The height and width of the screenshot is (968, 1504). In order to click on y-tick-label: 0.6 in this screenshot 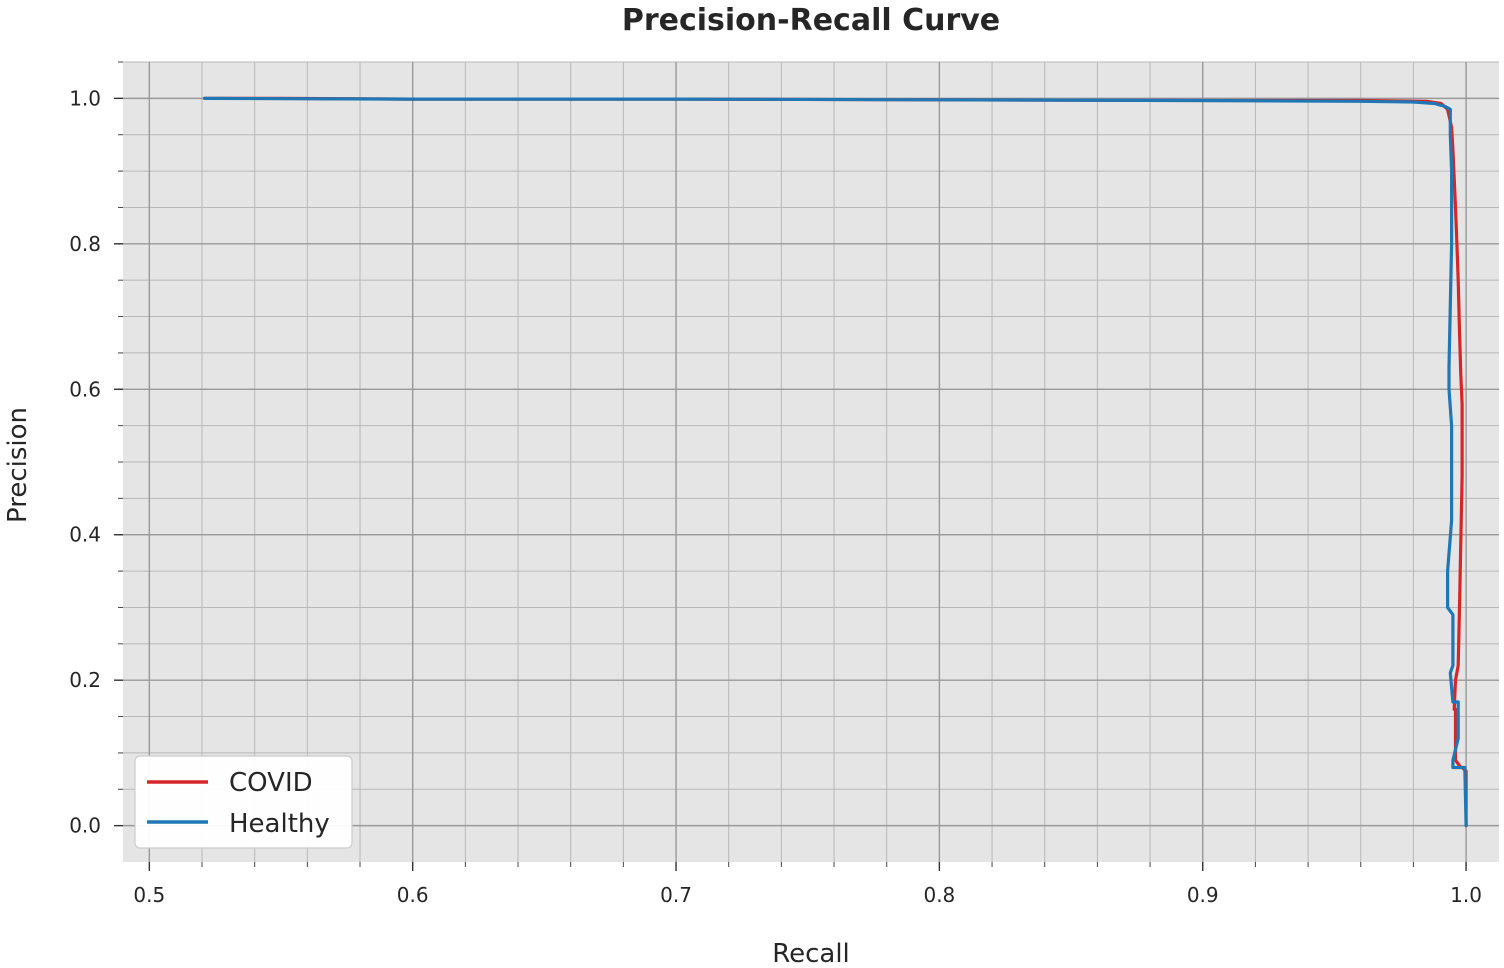, I will do `click(85, 389)`.